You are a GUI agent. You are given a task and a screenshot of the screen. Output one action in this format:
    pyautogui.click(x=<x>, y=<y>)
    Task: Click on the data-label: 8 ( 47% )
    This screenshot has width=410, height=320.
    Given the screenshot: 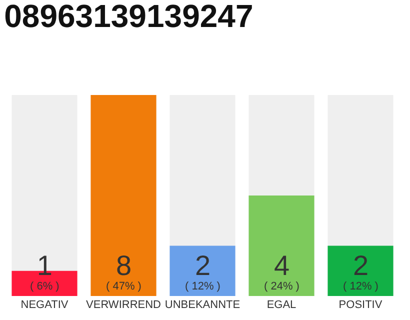 What is the action you would take?
    pyautogui.click(x=124, y=271)
    